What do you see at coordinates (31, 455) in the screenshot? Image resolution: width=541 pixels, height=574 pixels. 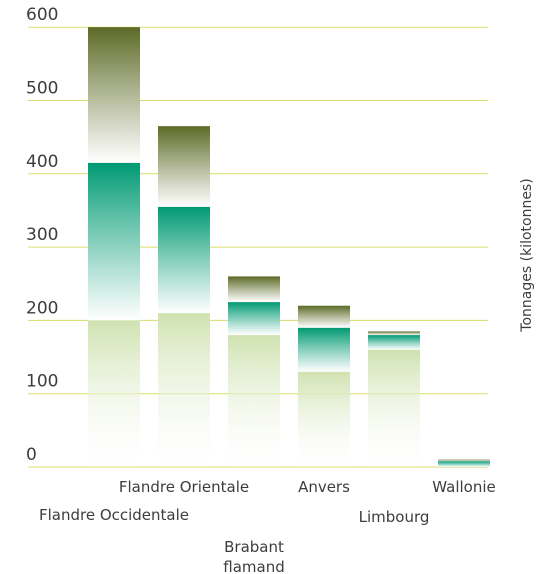 I see `y-tick-label: 0` at bounding box center [31, 455].